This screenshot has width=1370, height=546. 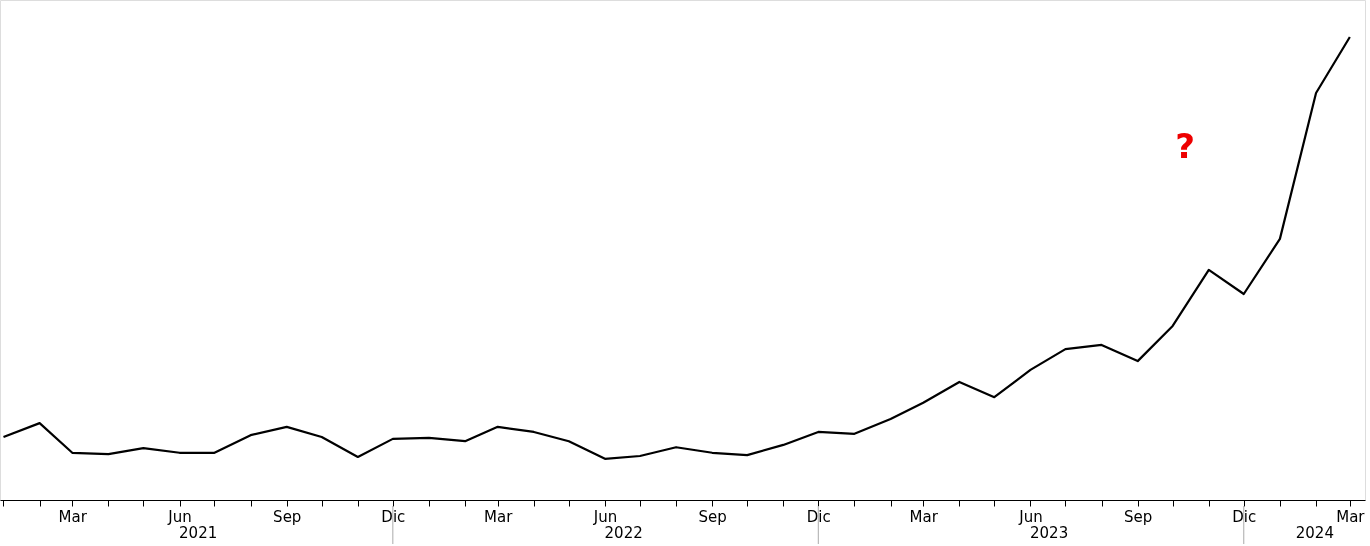 I want to click on text: 2024, so click(x=1314, y=533).